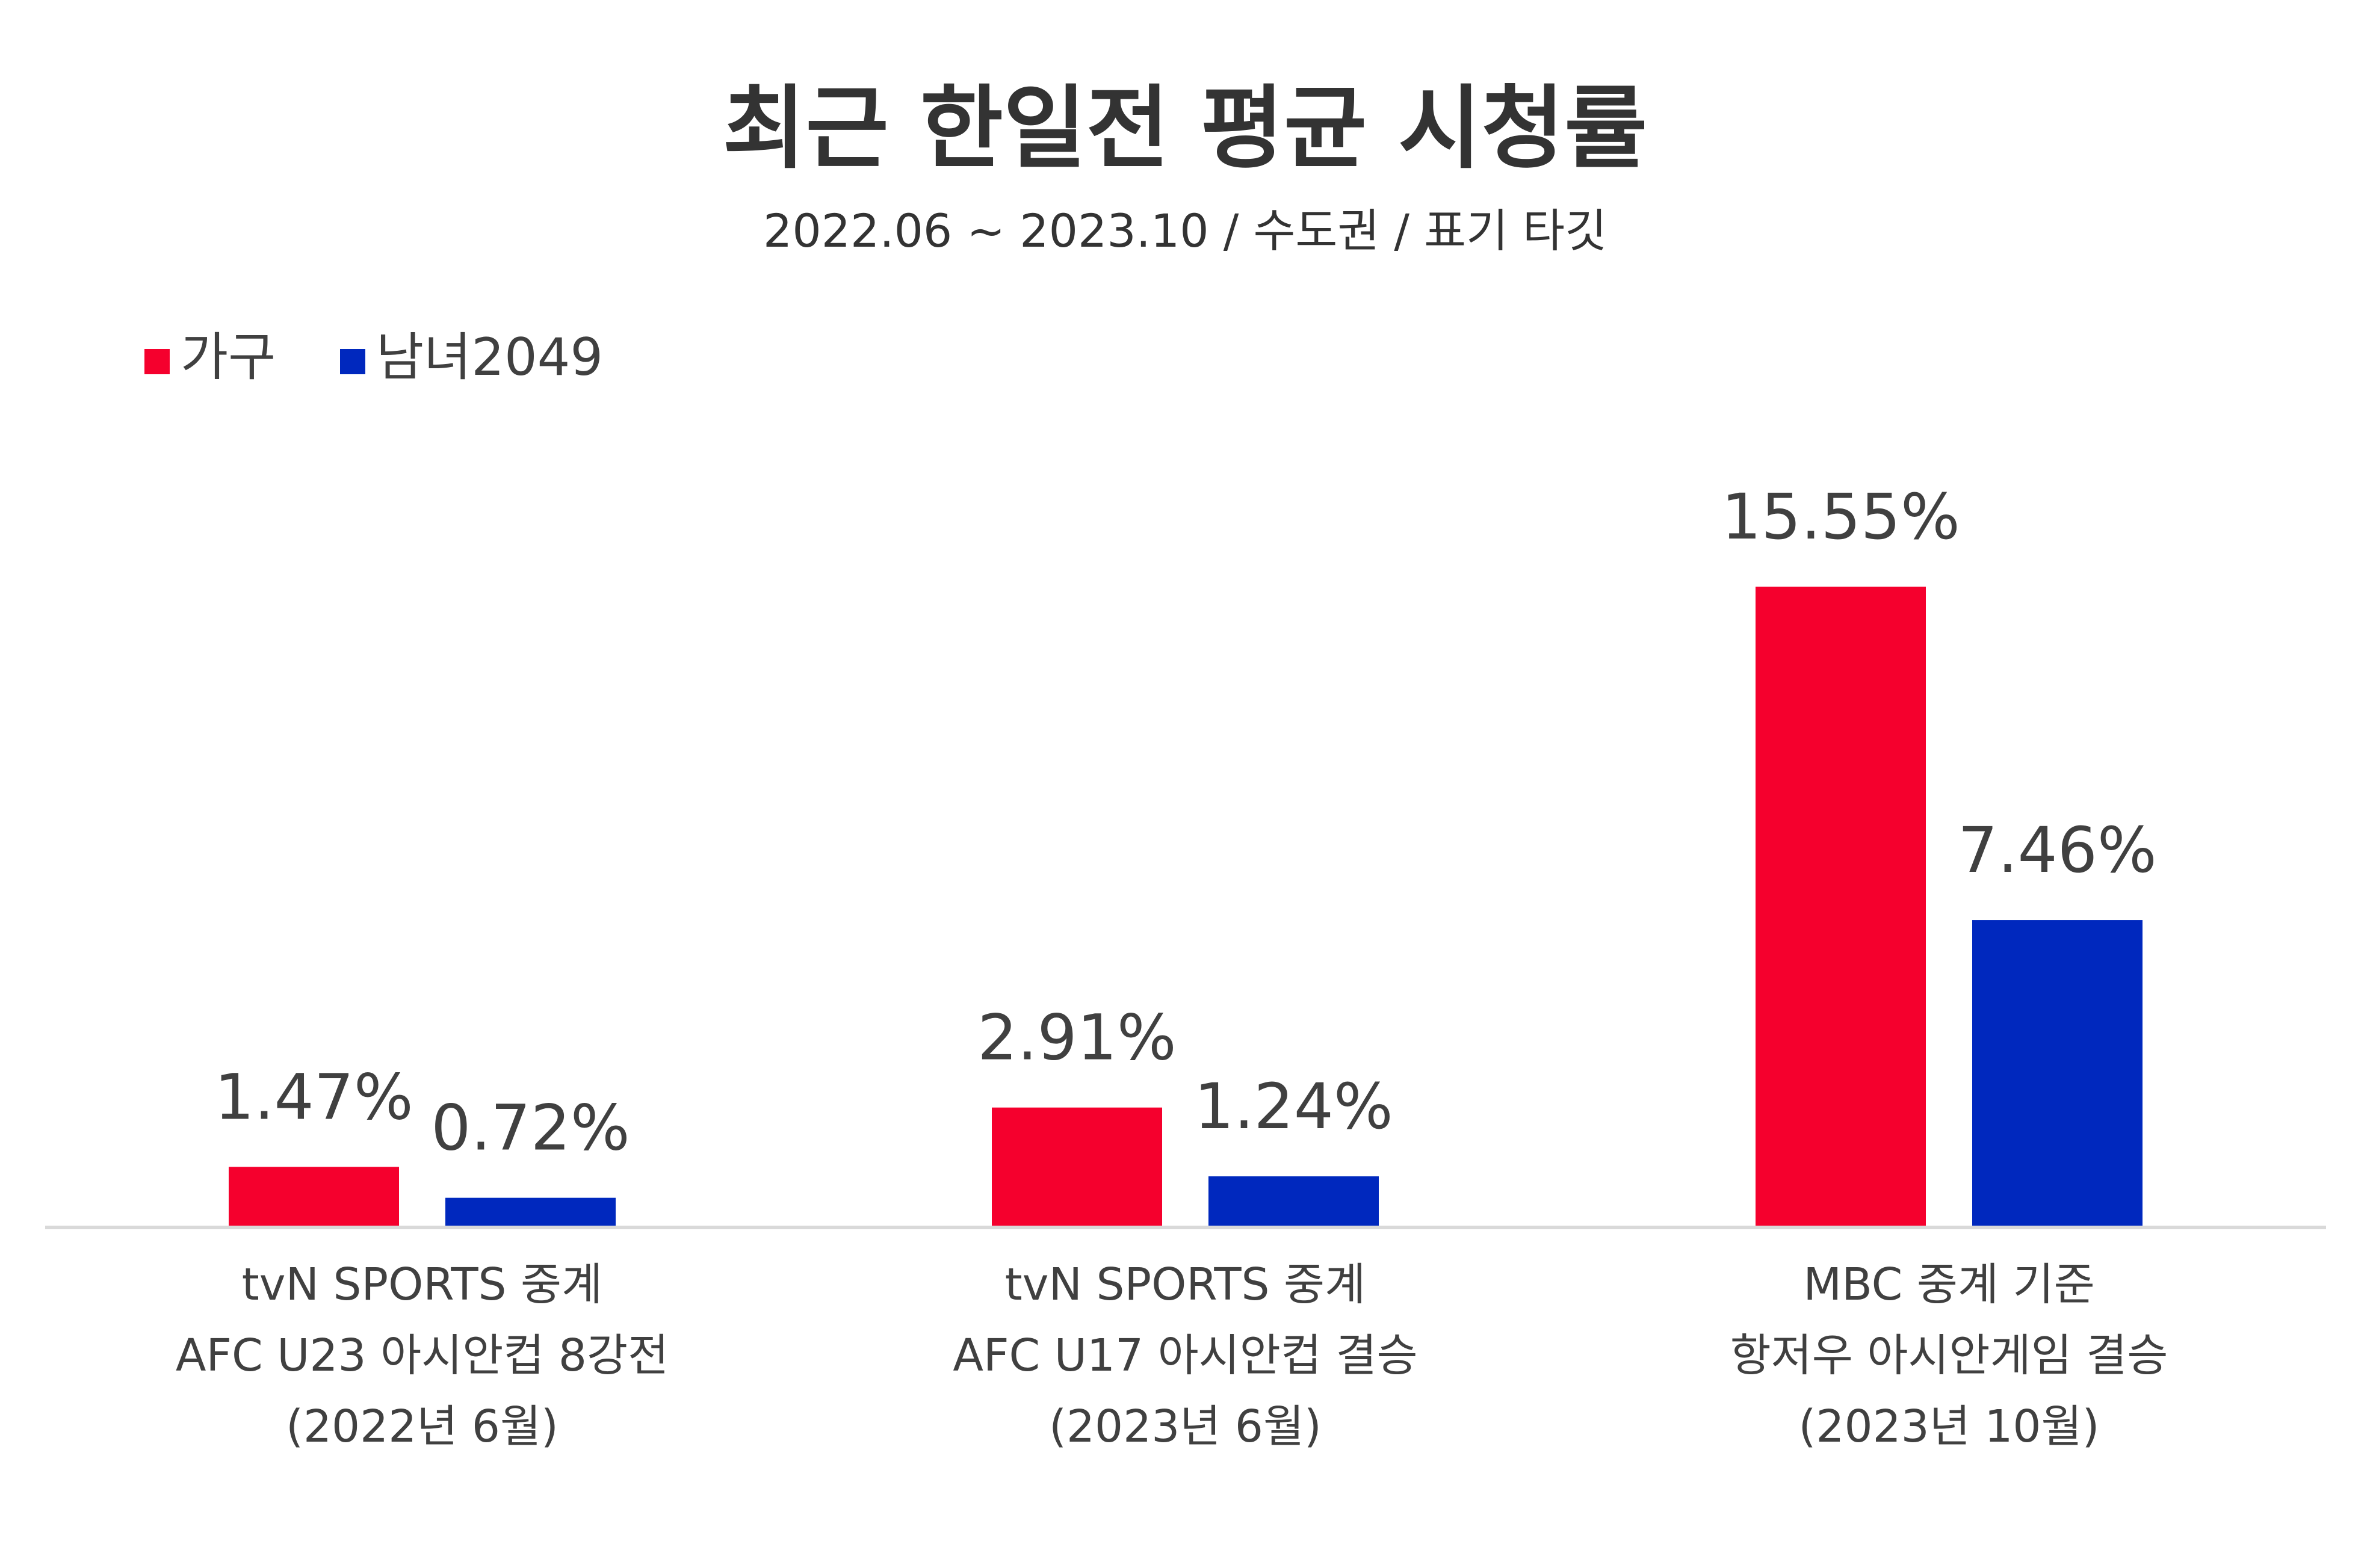  Describe the element at coordinates (353, 361) in the screenshot. I see `legend-swatch-2049` at that location.